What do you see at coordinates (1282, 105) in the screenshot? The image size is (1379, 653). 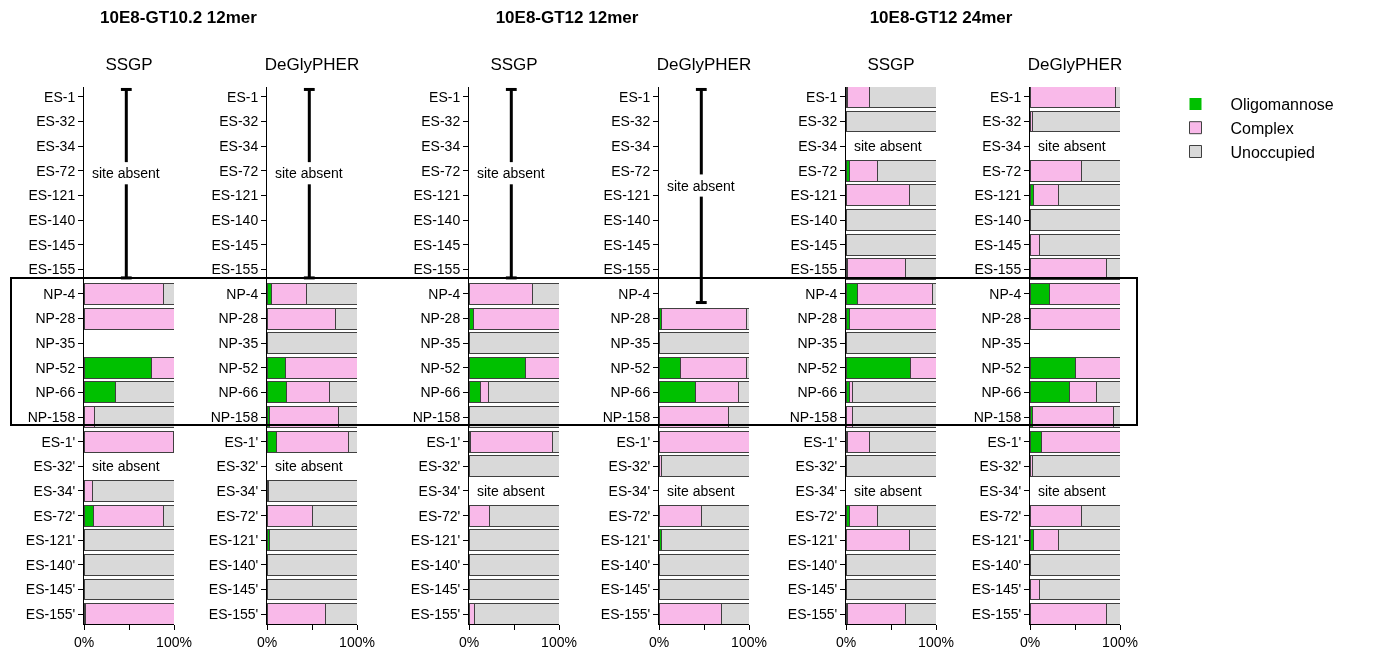 I see `legend-label: Oligomannose` at bounding box center [1282, 105].